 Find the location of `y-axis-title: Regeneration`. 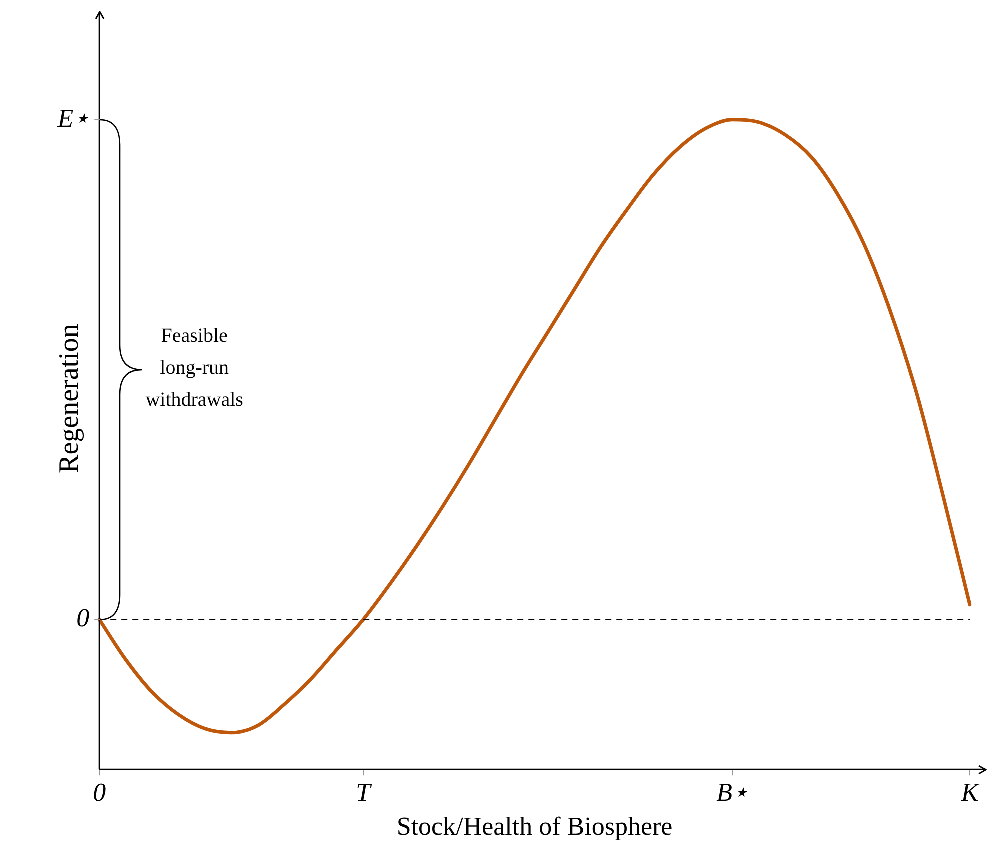

y-axis-title: Regeneration is located at coordinates (70, 399).